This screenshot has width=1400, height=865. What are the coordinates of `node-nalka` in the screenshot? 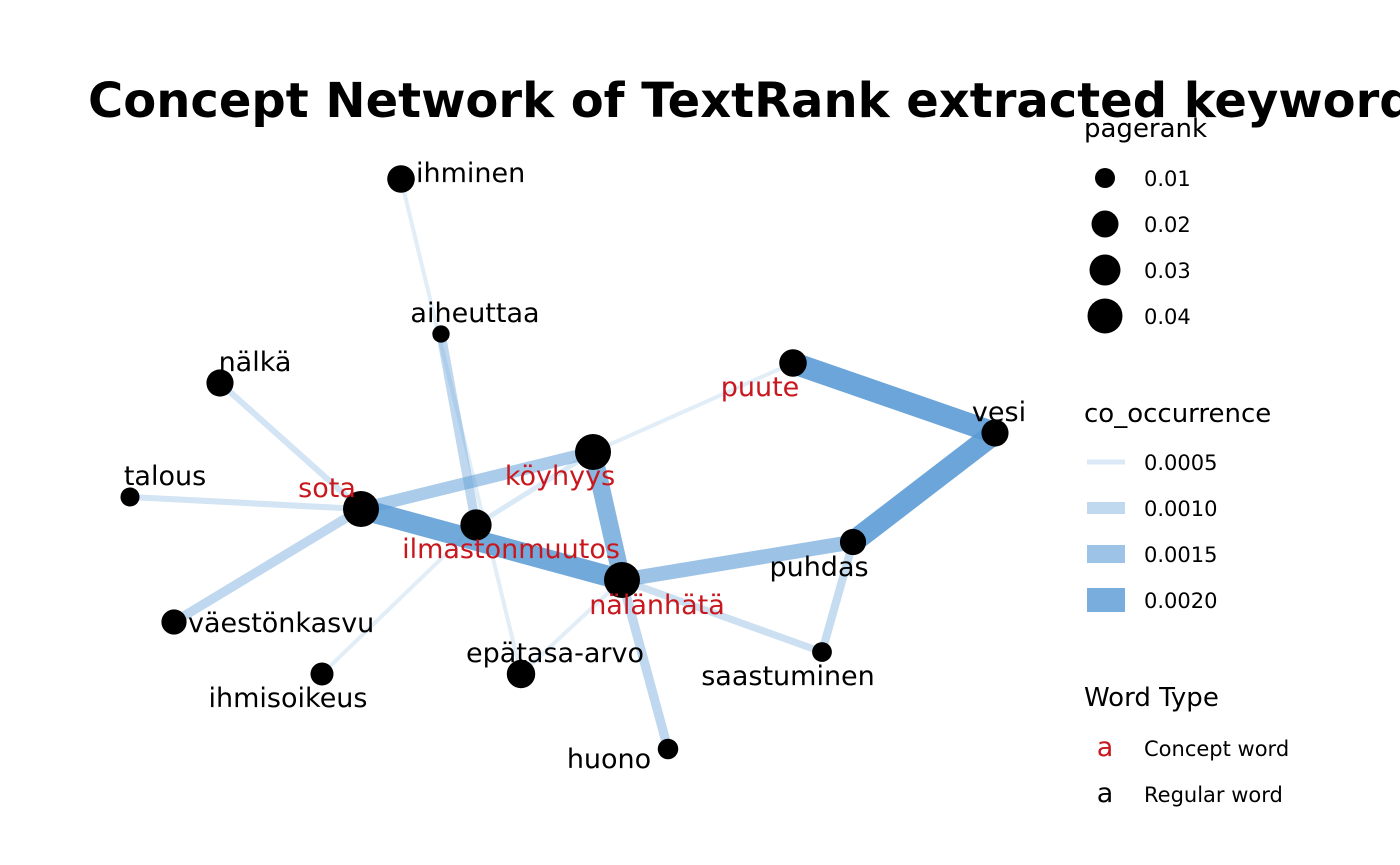 It's located at (220, 383).